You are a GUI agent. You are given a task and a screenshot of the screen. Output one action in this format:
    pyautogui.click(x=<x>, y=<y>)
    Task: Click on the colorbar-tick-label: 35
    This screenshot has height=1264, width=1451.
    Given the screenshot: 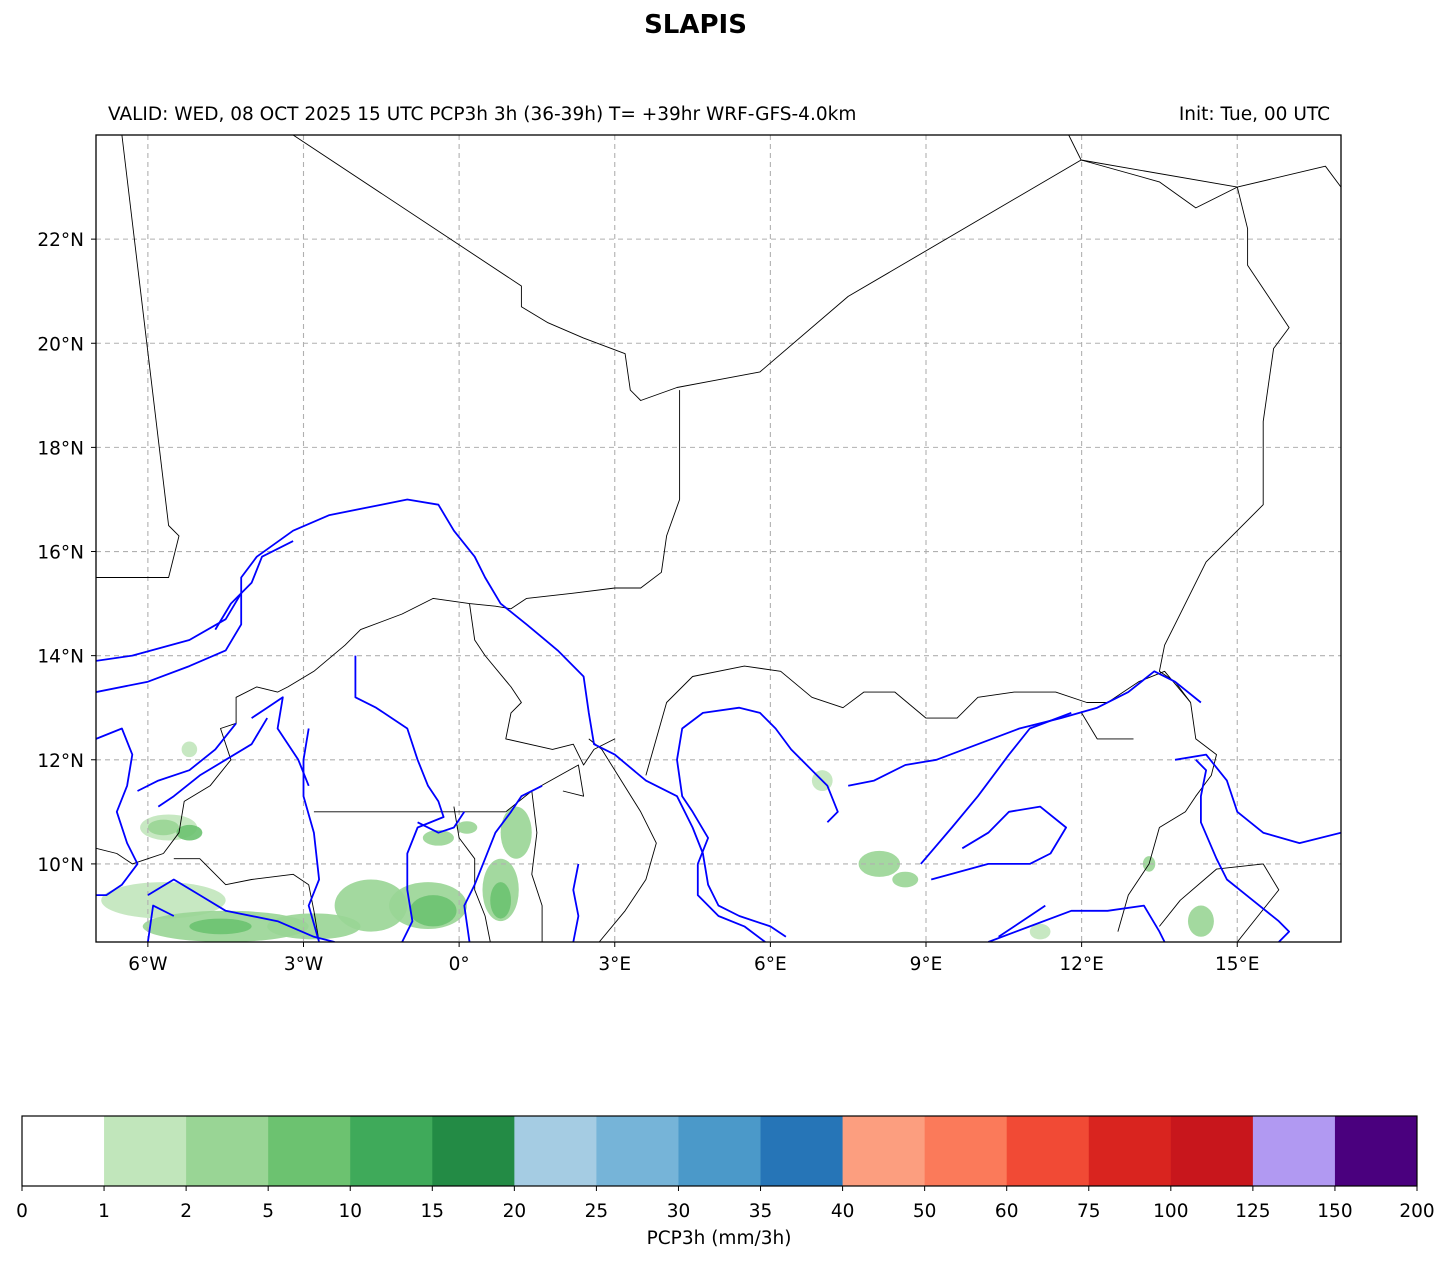 What is the action you would take?
    pyautogui.click(x=761, y=1211)
    